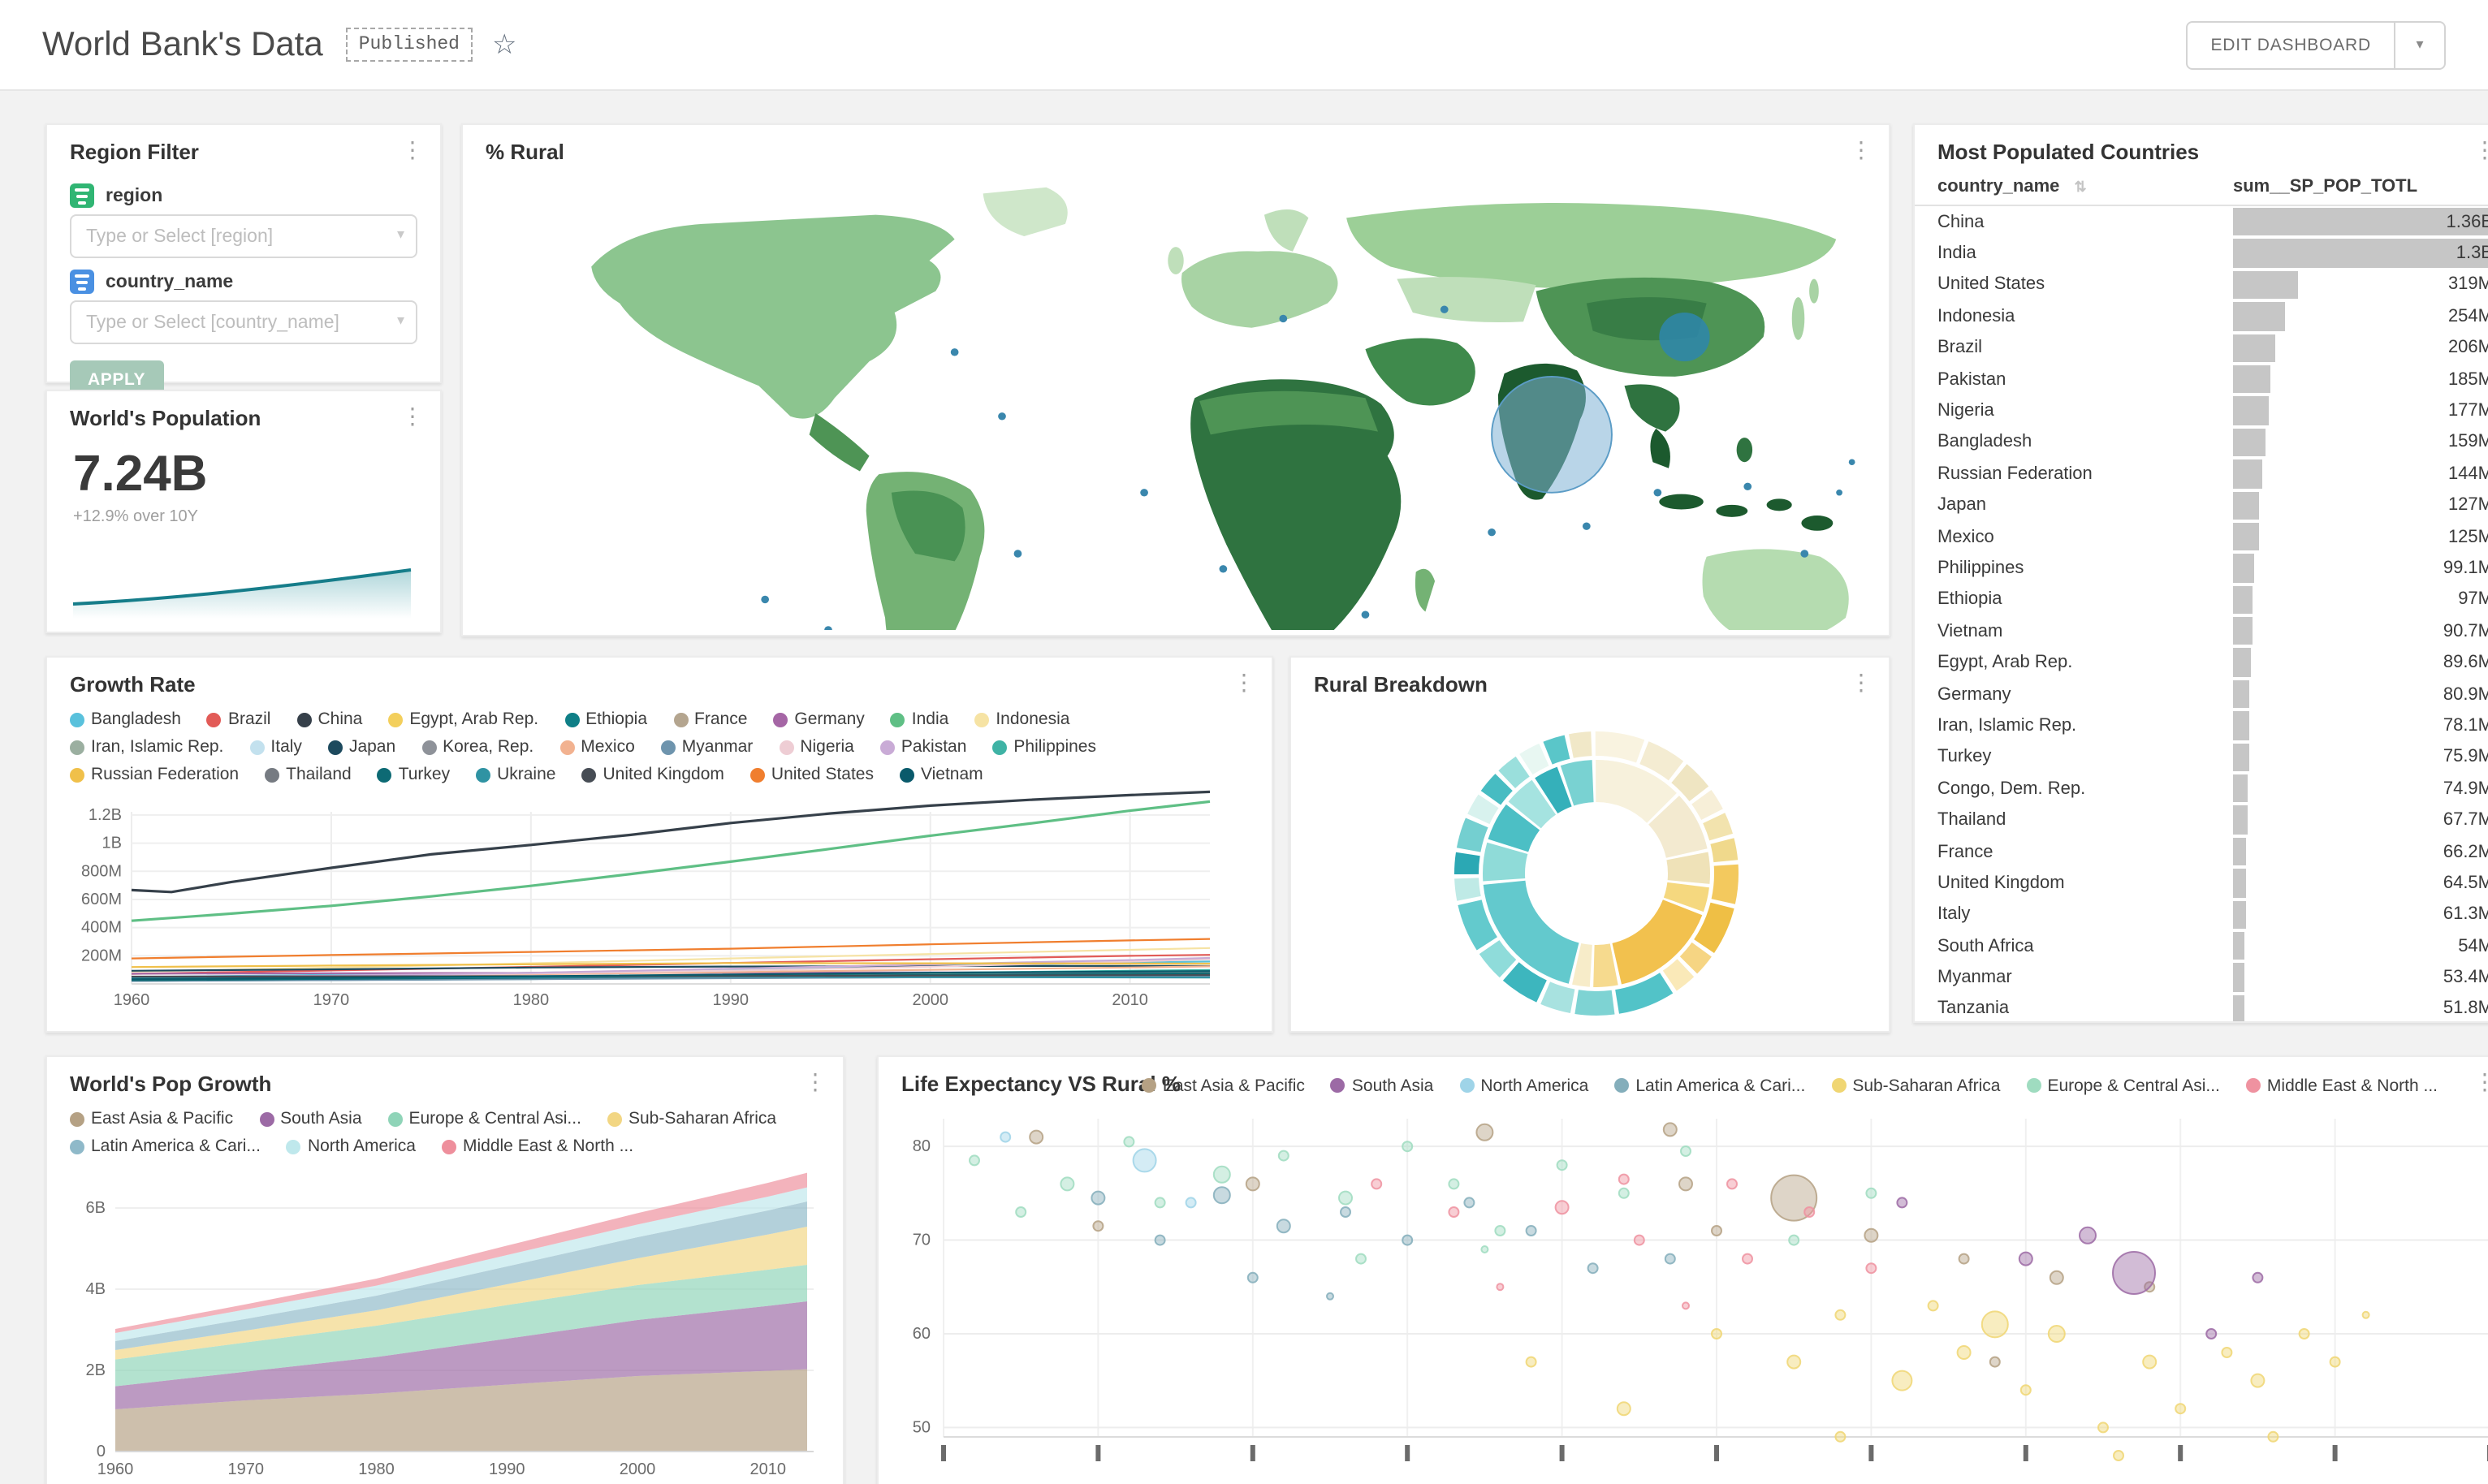 This screenshot has width=2488, height=1484. I want to click on card-title: Growth Rate, so click(133, 684).